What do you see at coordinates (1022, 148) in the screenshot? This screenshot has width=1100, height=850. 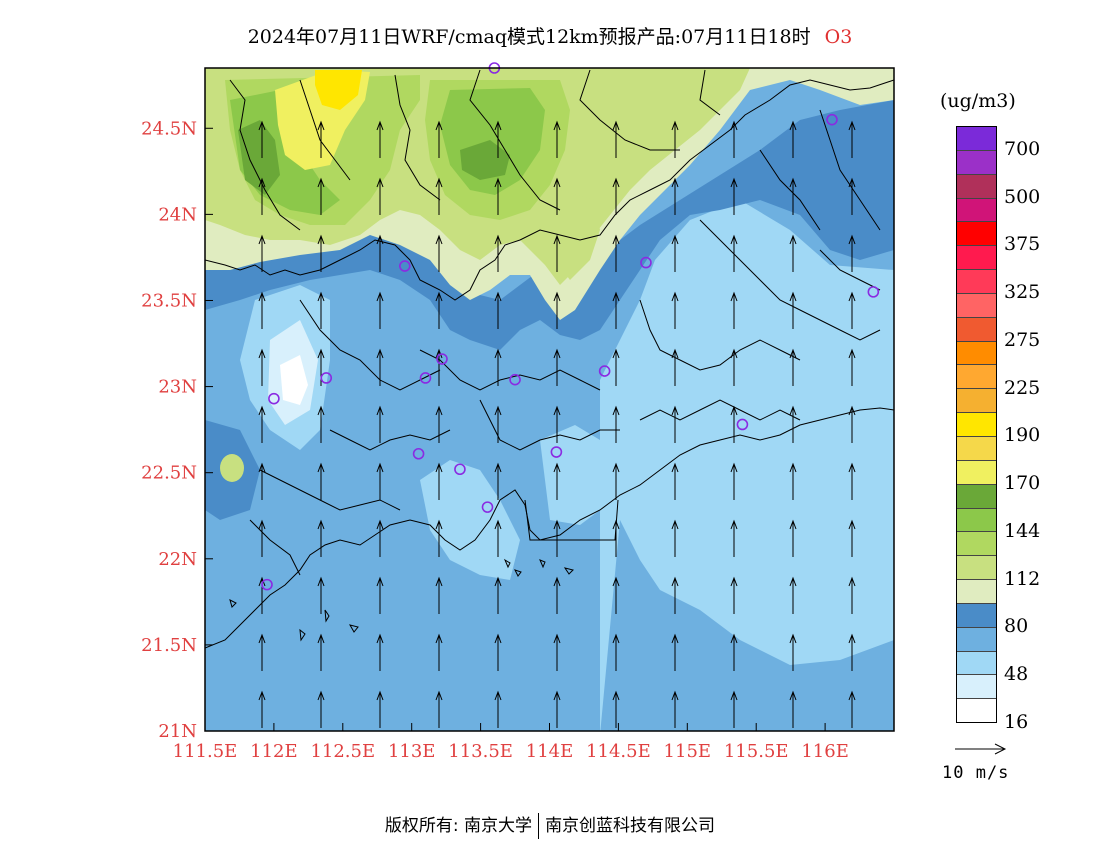 I see `legend-label: 700` at bounding box center [1022, 148].